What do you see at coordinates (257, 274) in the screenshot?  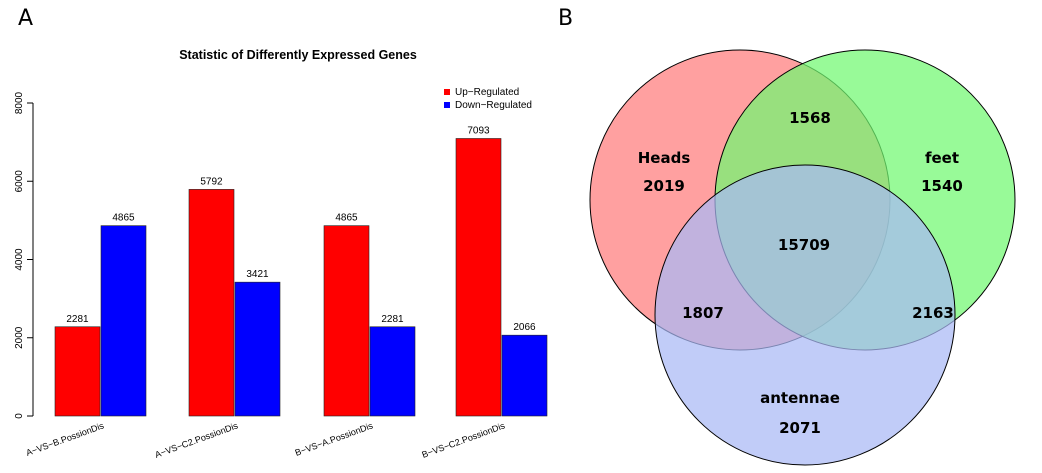 I see `bar-value-label: 3421` at bounding box center [257, 274].